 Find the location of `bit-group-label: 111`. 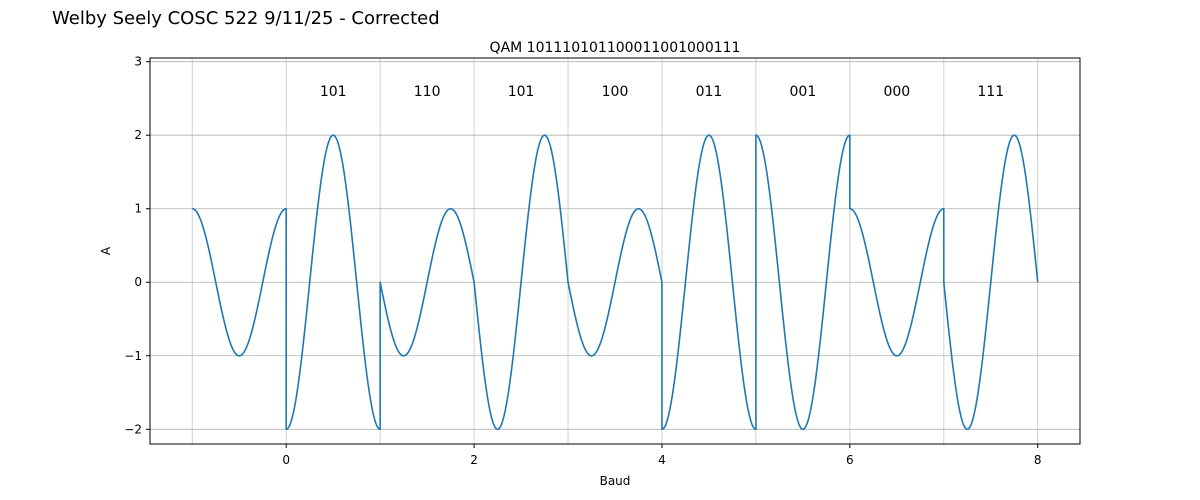

bit-group-label: 111 is located at coordinates (990, 92).